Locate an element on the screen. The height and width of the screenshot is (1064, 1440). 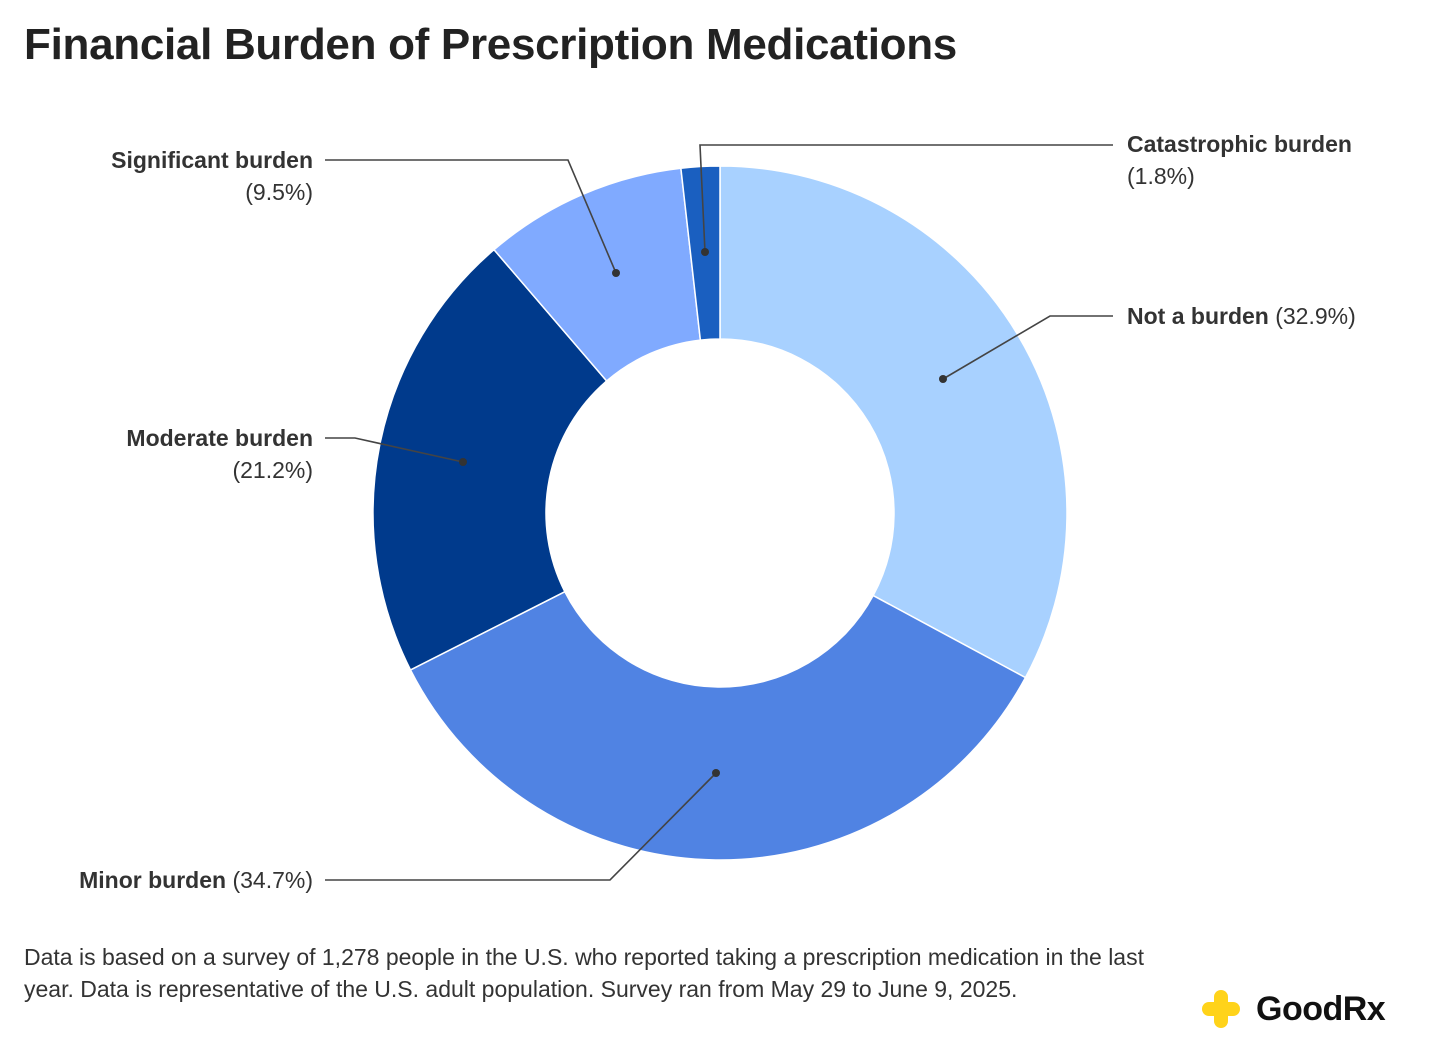
logo-text: GoodRx is located at coordinates (1321, 1008).